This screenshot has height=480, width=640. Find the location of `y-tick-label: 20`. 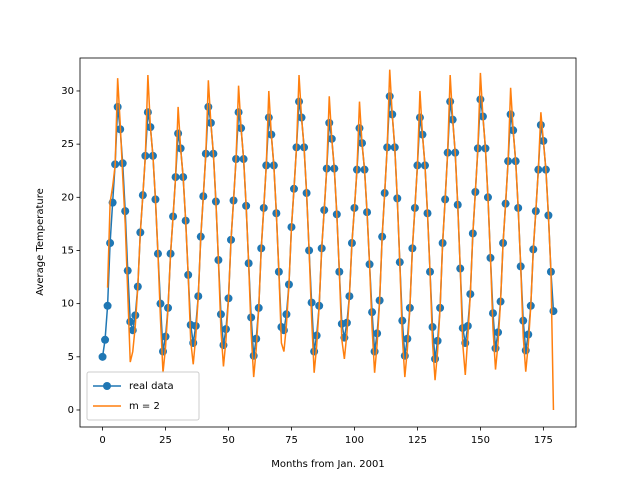

y-tick-label: 20 is located at coordinates (67, 197).